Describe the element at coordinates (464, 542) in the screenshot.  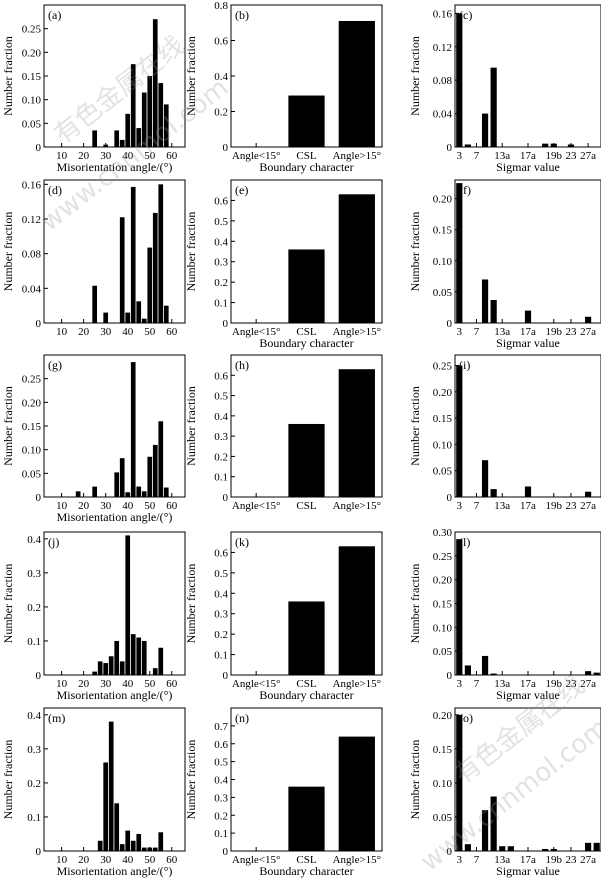
I see `panel-label: (l)` at that location.